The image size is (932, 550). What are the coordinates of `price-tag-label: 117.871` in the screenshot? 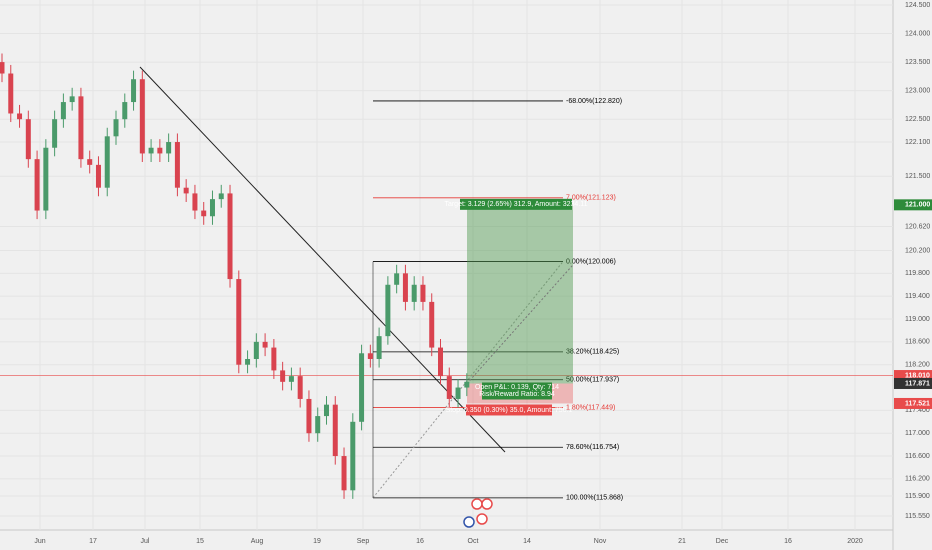 It's located at (917, 383).